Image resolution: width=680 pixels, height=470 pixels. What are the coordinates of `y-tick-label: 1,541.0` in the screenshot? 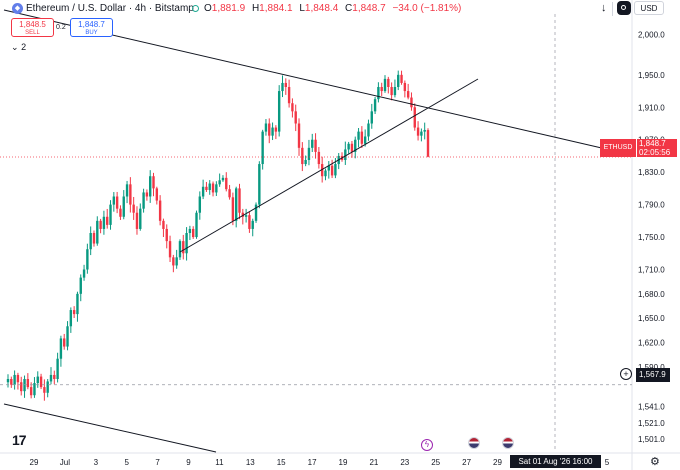 It's located at (651, 407).